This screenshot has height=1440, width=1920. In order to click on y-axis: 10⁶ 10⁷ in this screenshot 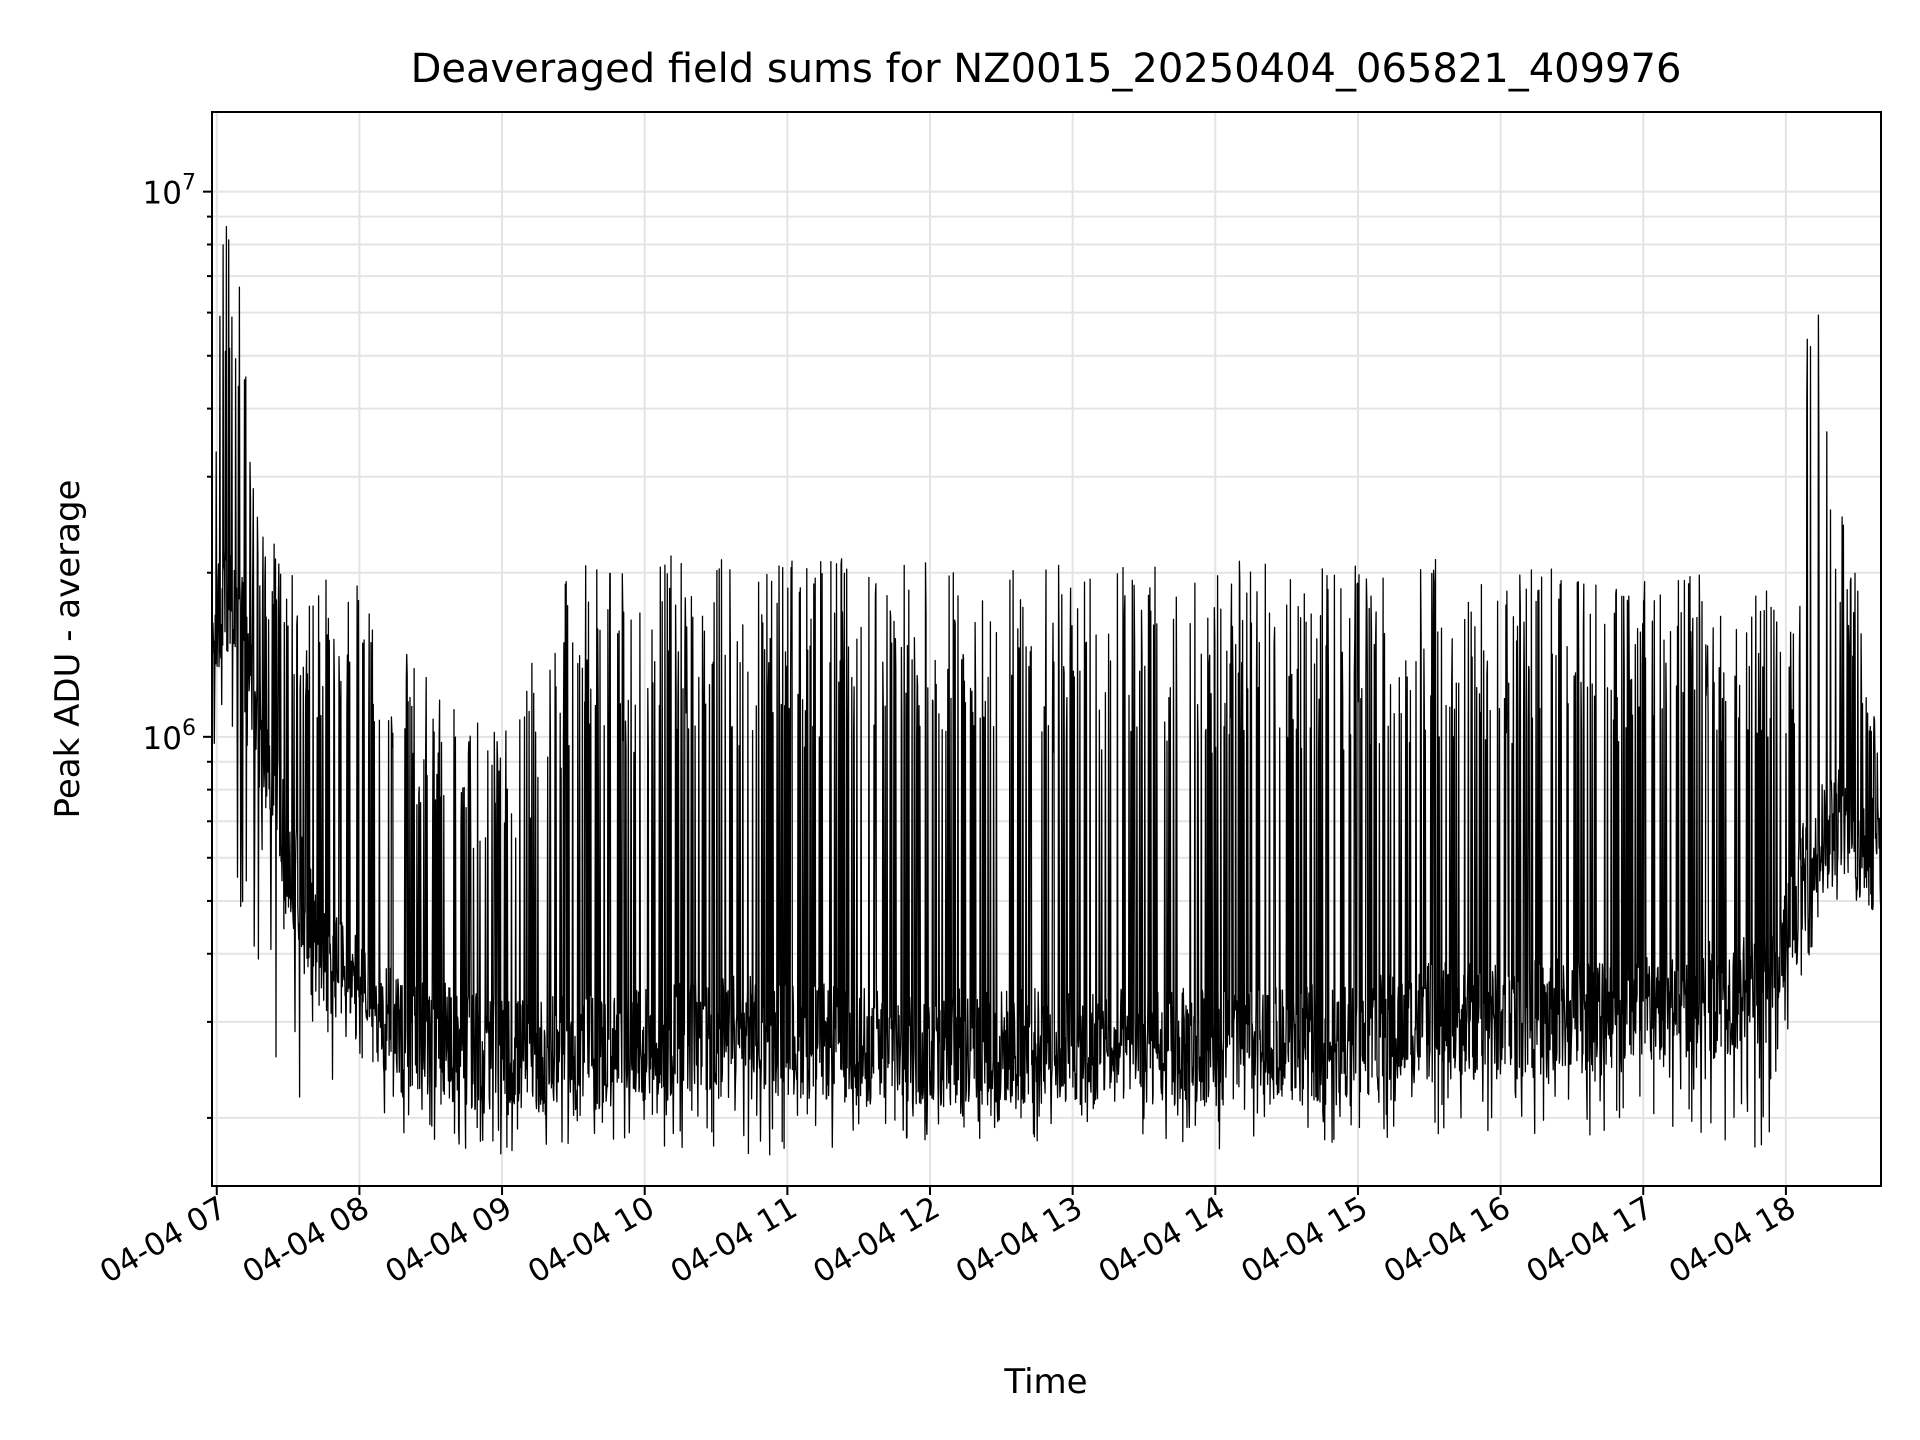, I will do `click(177, 645)`.